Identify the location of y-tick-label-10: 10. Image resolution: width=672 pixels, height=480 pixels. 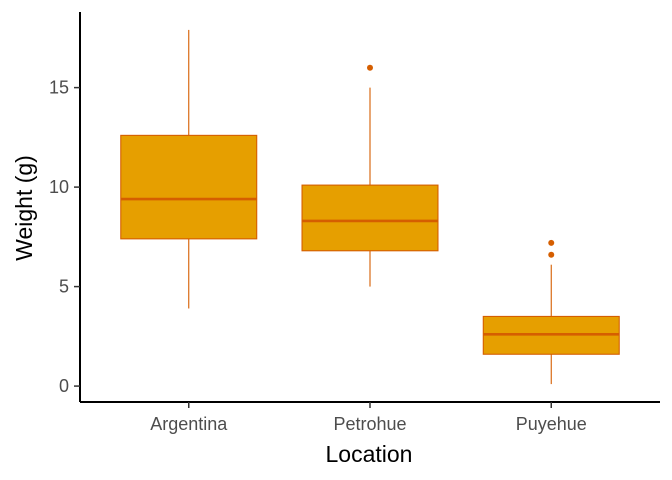
(59, 187).